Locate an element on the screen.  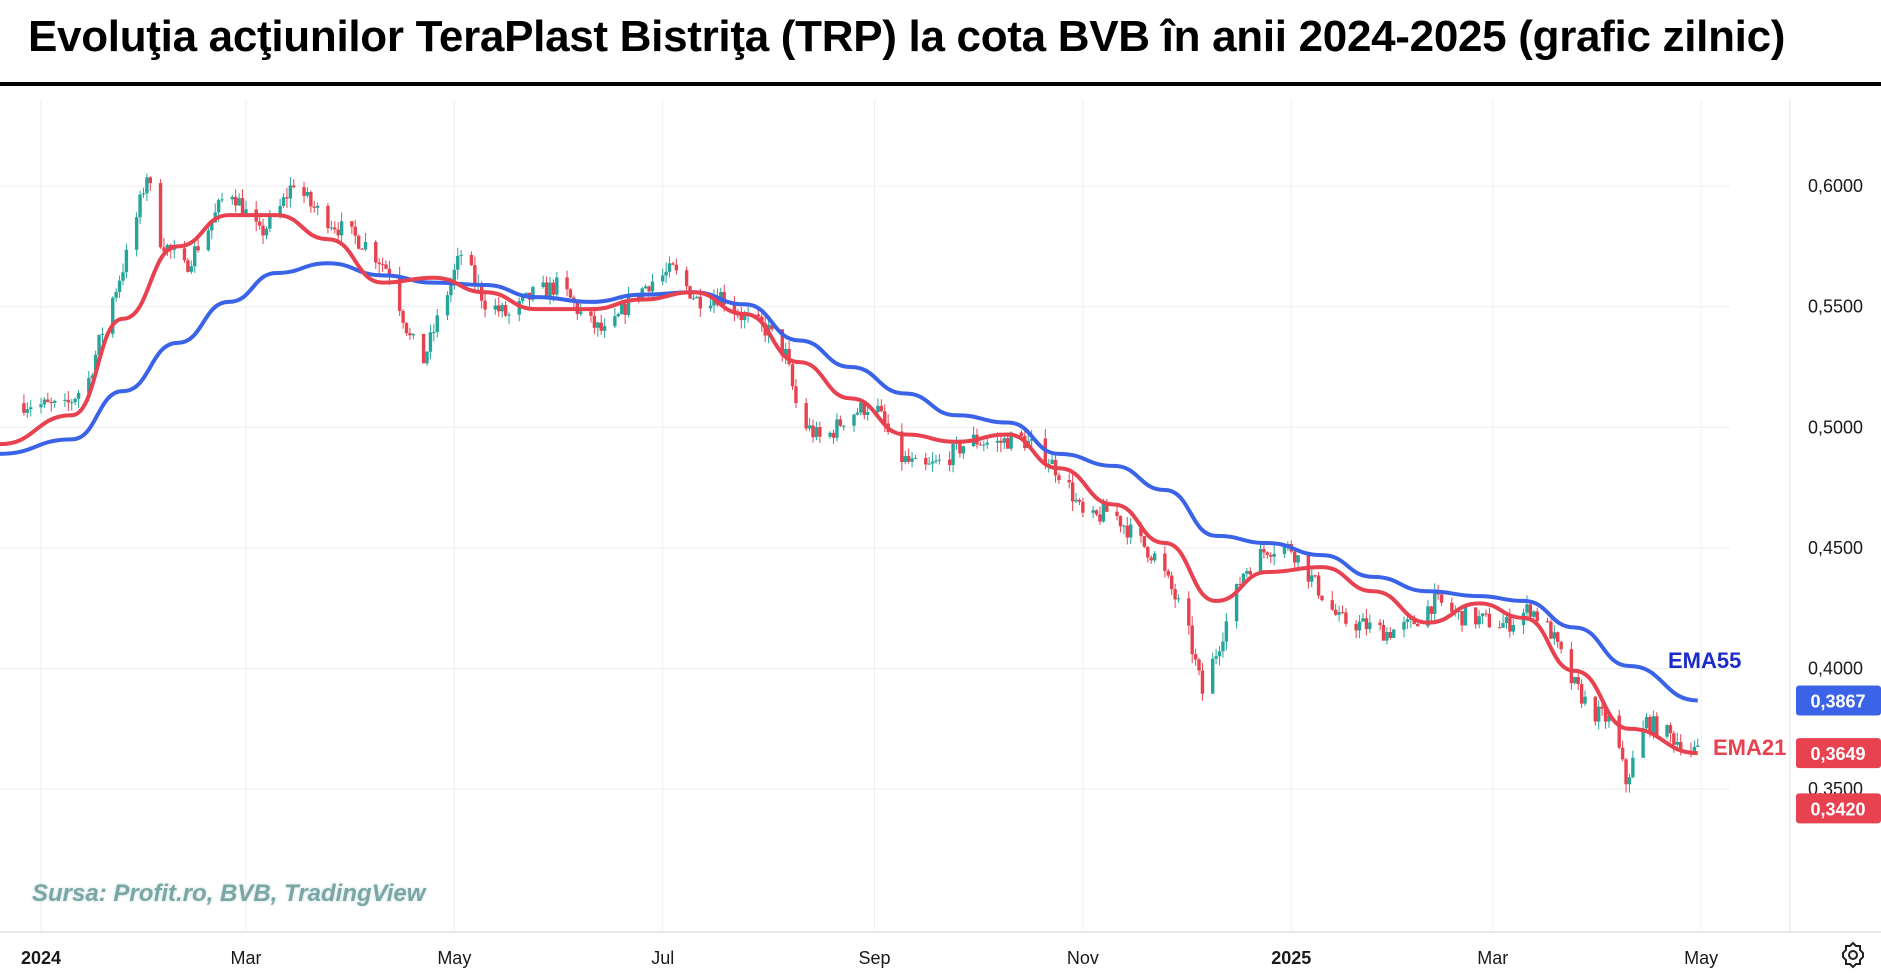
x-tick-label: Sep is located at coordinates (874, 958).